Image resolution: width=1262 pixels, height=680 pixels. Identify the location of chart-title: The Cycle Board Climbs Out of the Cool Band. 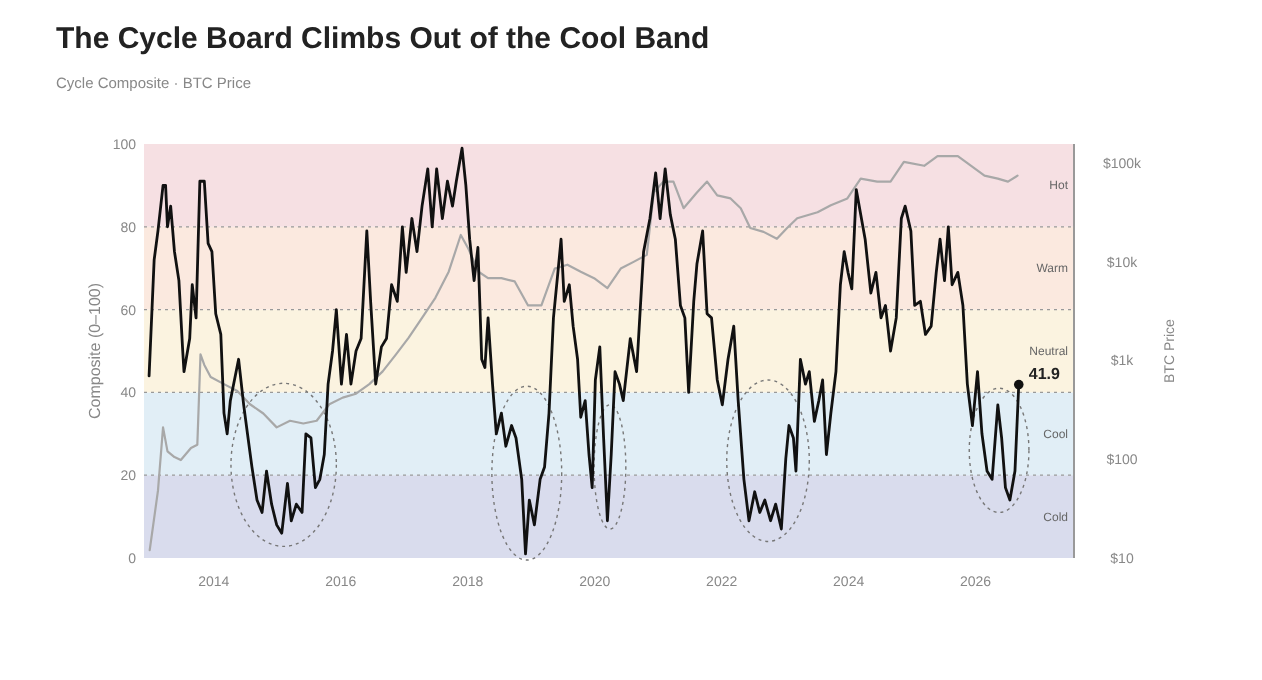
(383, 39).